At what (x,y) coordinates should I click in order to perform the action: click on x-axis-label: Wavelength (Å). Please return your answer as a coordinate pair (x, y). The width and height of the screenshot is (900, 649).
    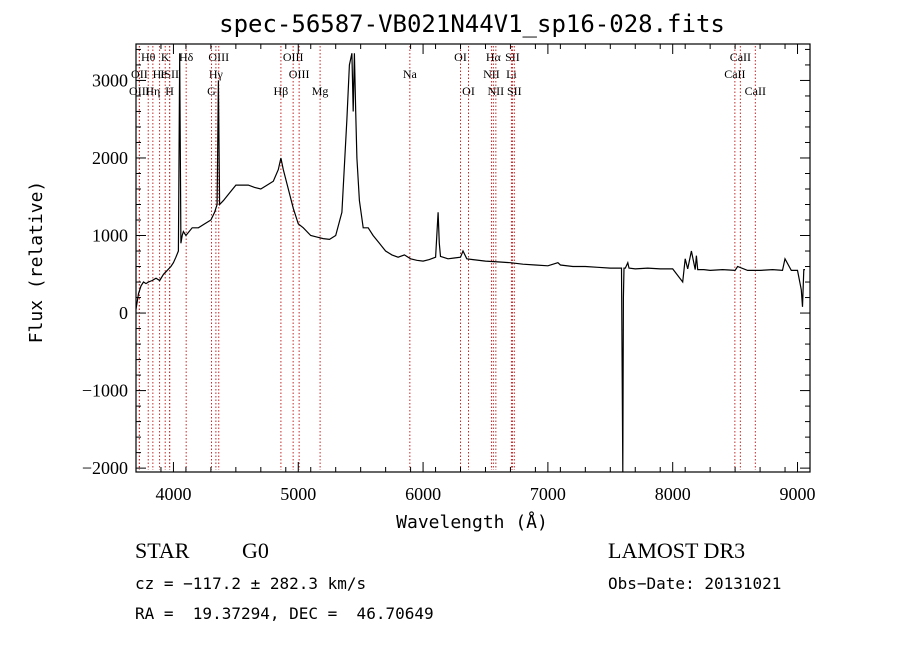
    Looking at the image, I should click on (472, 522).